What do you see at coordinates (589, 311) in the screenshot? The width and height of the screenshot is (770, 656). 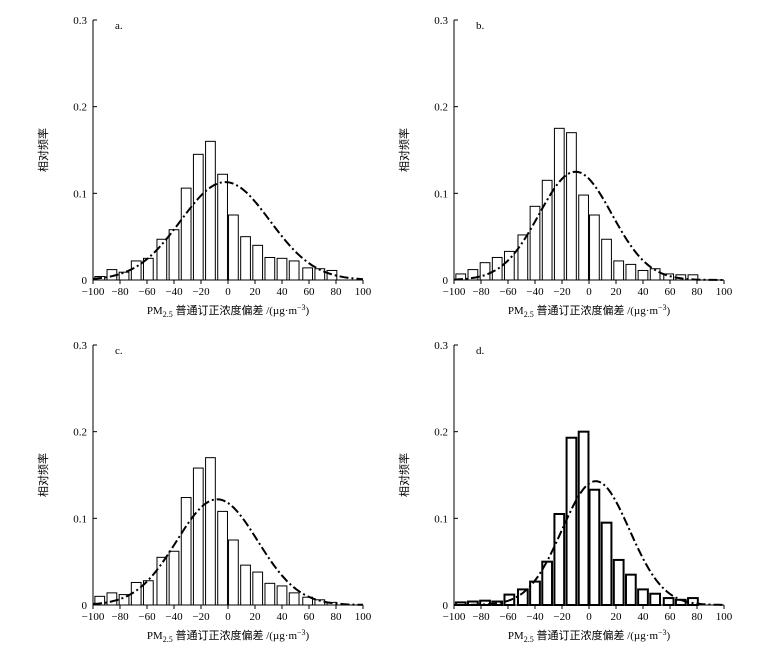 I see `x-axis-label: PM2.5 普通订正浓度偏差 /(µg·m−3)` at bounding box center [589, 311].